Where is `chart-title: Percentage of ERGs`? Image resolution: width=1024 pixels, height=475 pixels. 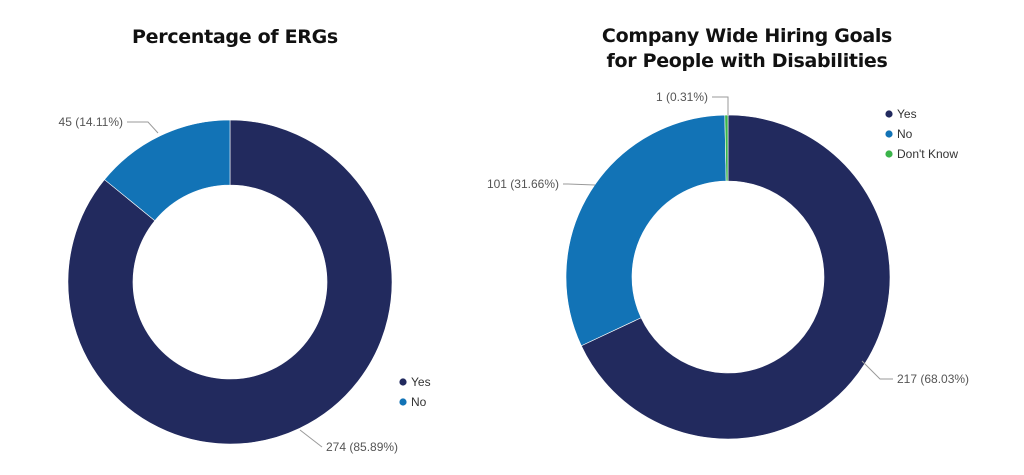 chart-title: Percentage of ERGs is located at coordinates (235, 37).